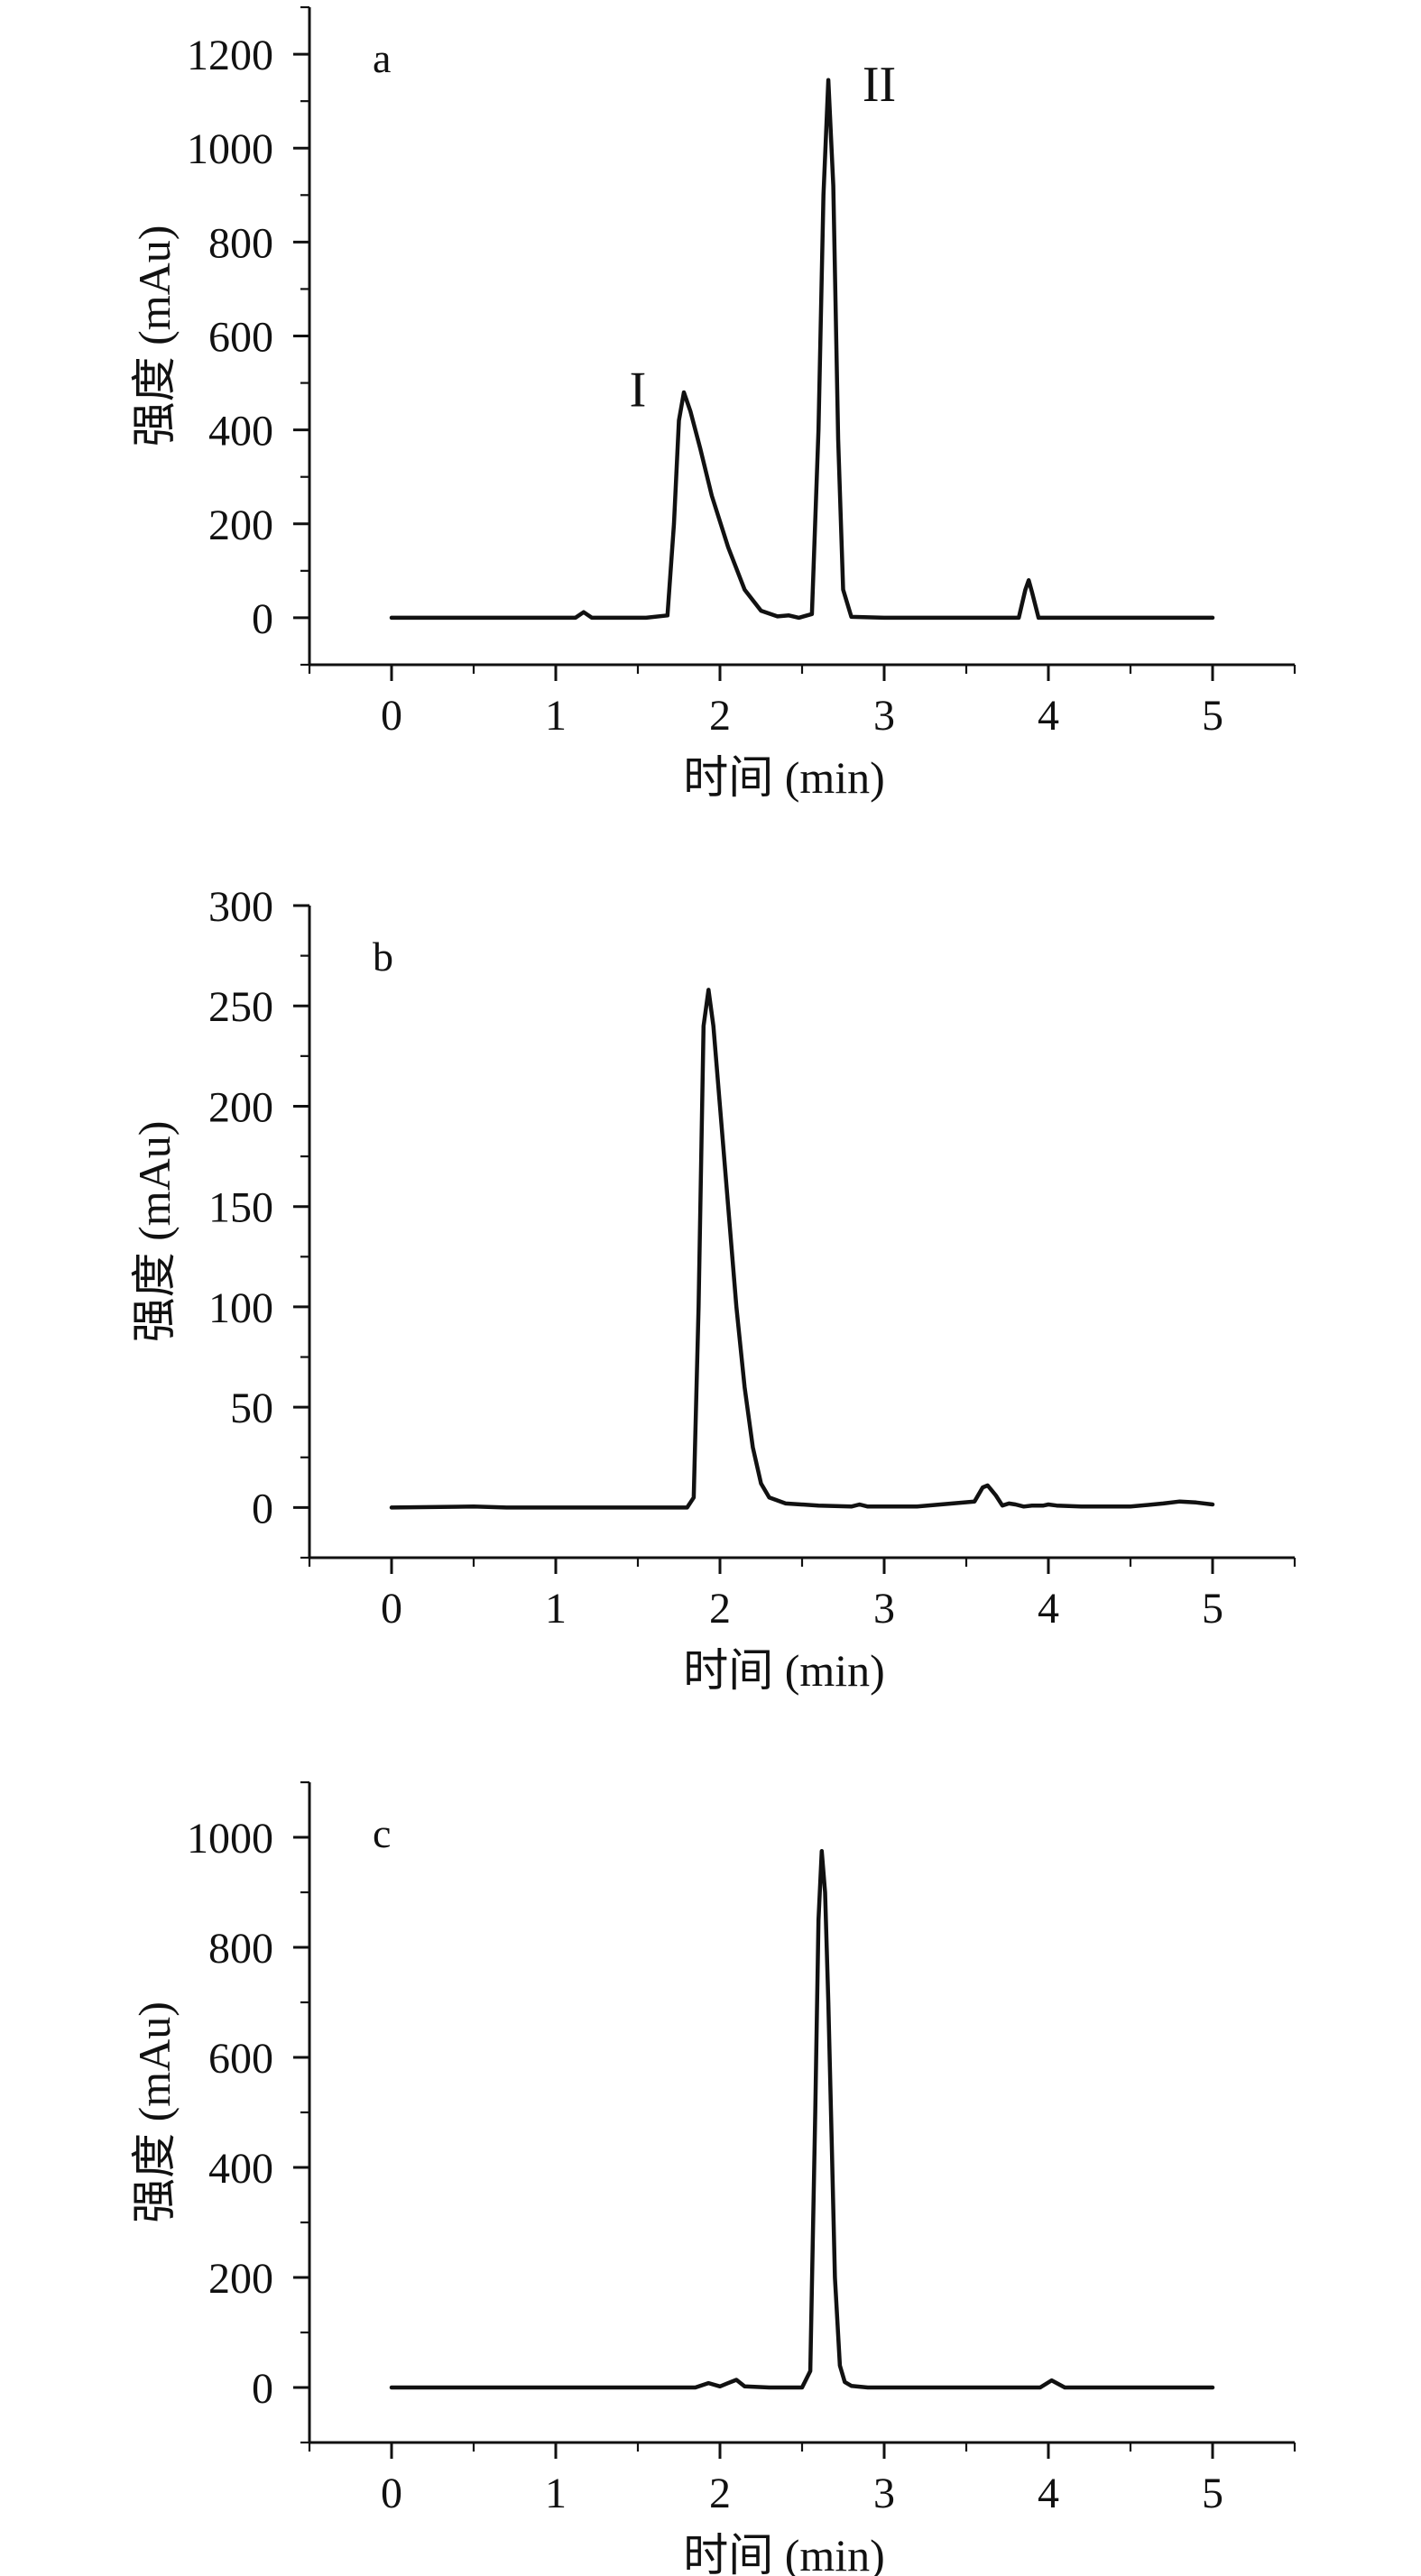  What do you see at coordinates (382, 1833) in the screenshot?
I see `panel-label-c: c` at bounding box center [382, 1833].